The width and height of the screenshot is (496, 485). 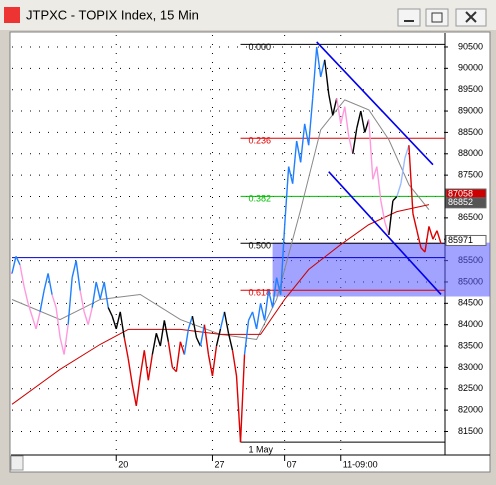 I want to click on y-tick-label: 89500, so click(x=470, y=89).